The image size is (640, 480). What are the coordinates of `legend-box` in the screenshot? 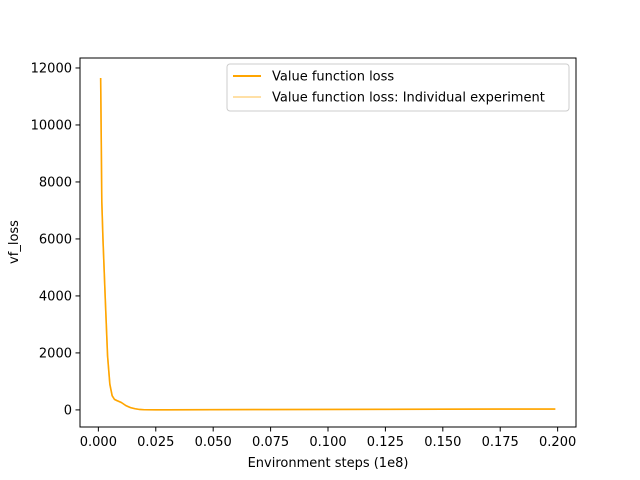 It's located at (398, 87).